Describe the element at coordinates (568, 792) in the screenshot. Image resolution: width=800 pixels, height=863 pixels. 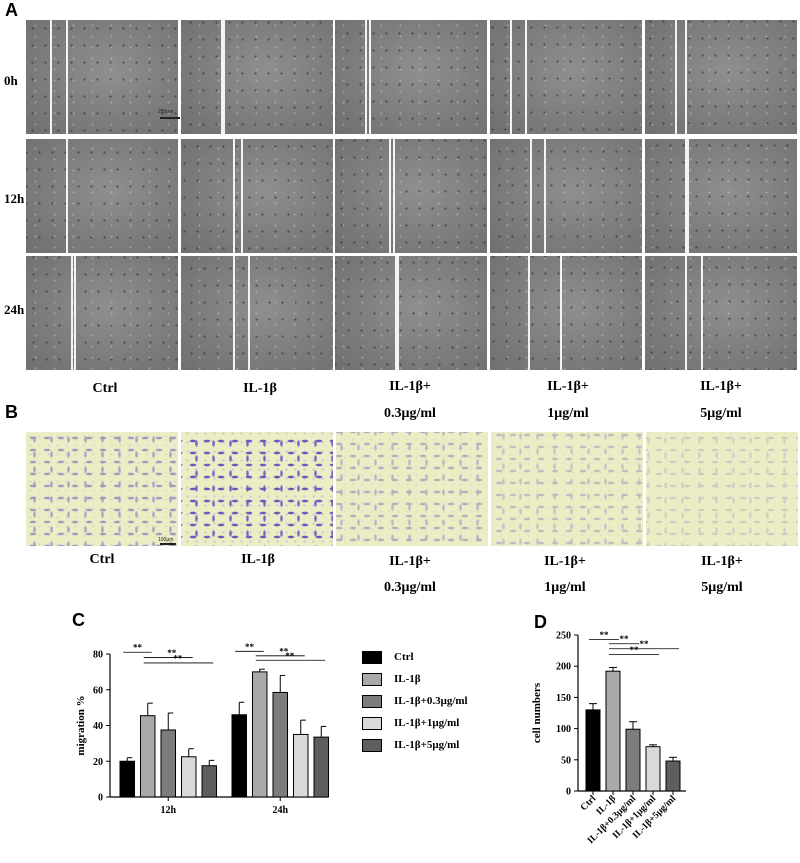
I see `y-tick-label: 0` at that location.